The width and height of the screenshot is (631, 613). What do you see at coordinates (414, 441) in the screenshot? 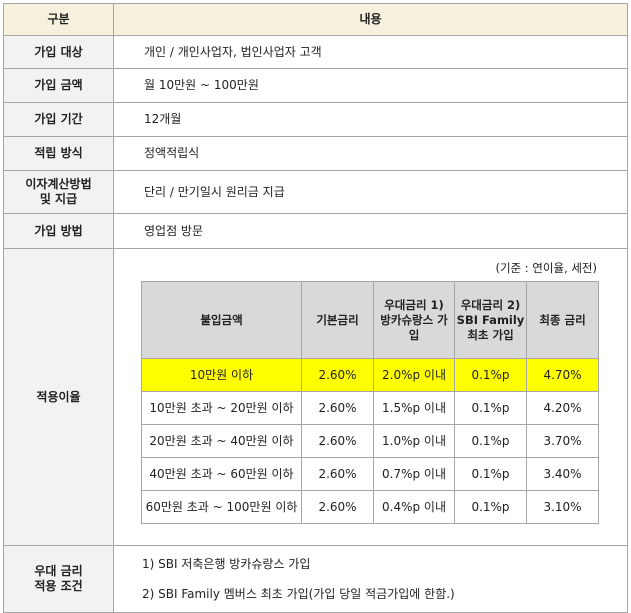
I see `rate-data-cell: 1.0%p 이내` at bounding box center [414, 441].